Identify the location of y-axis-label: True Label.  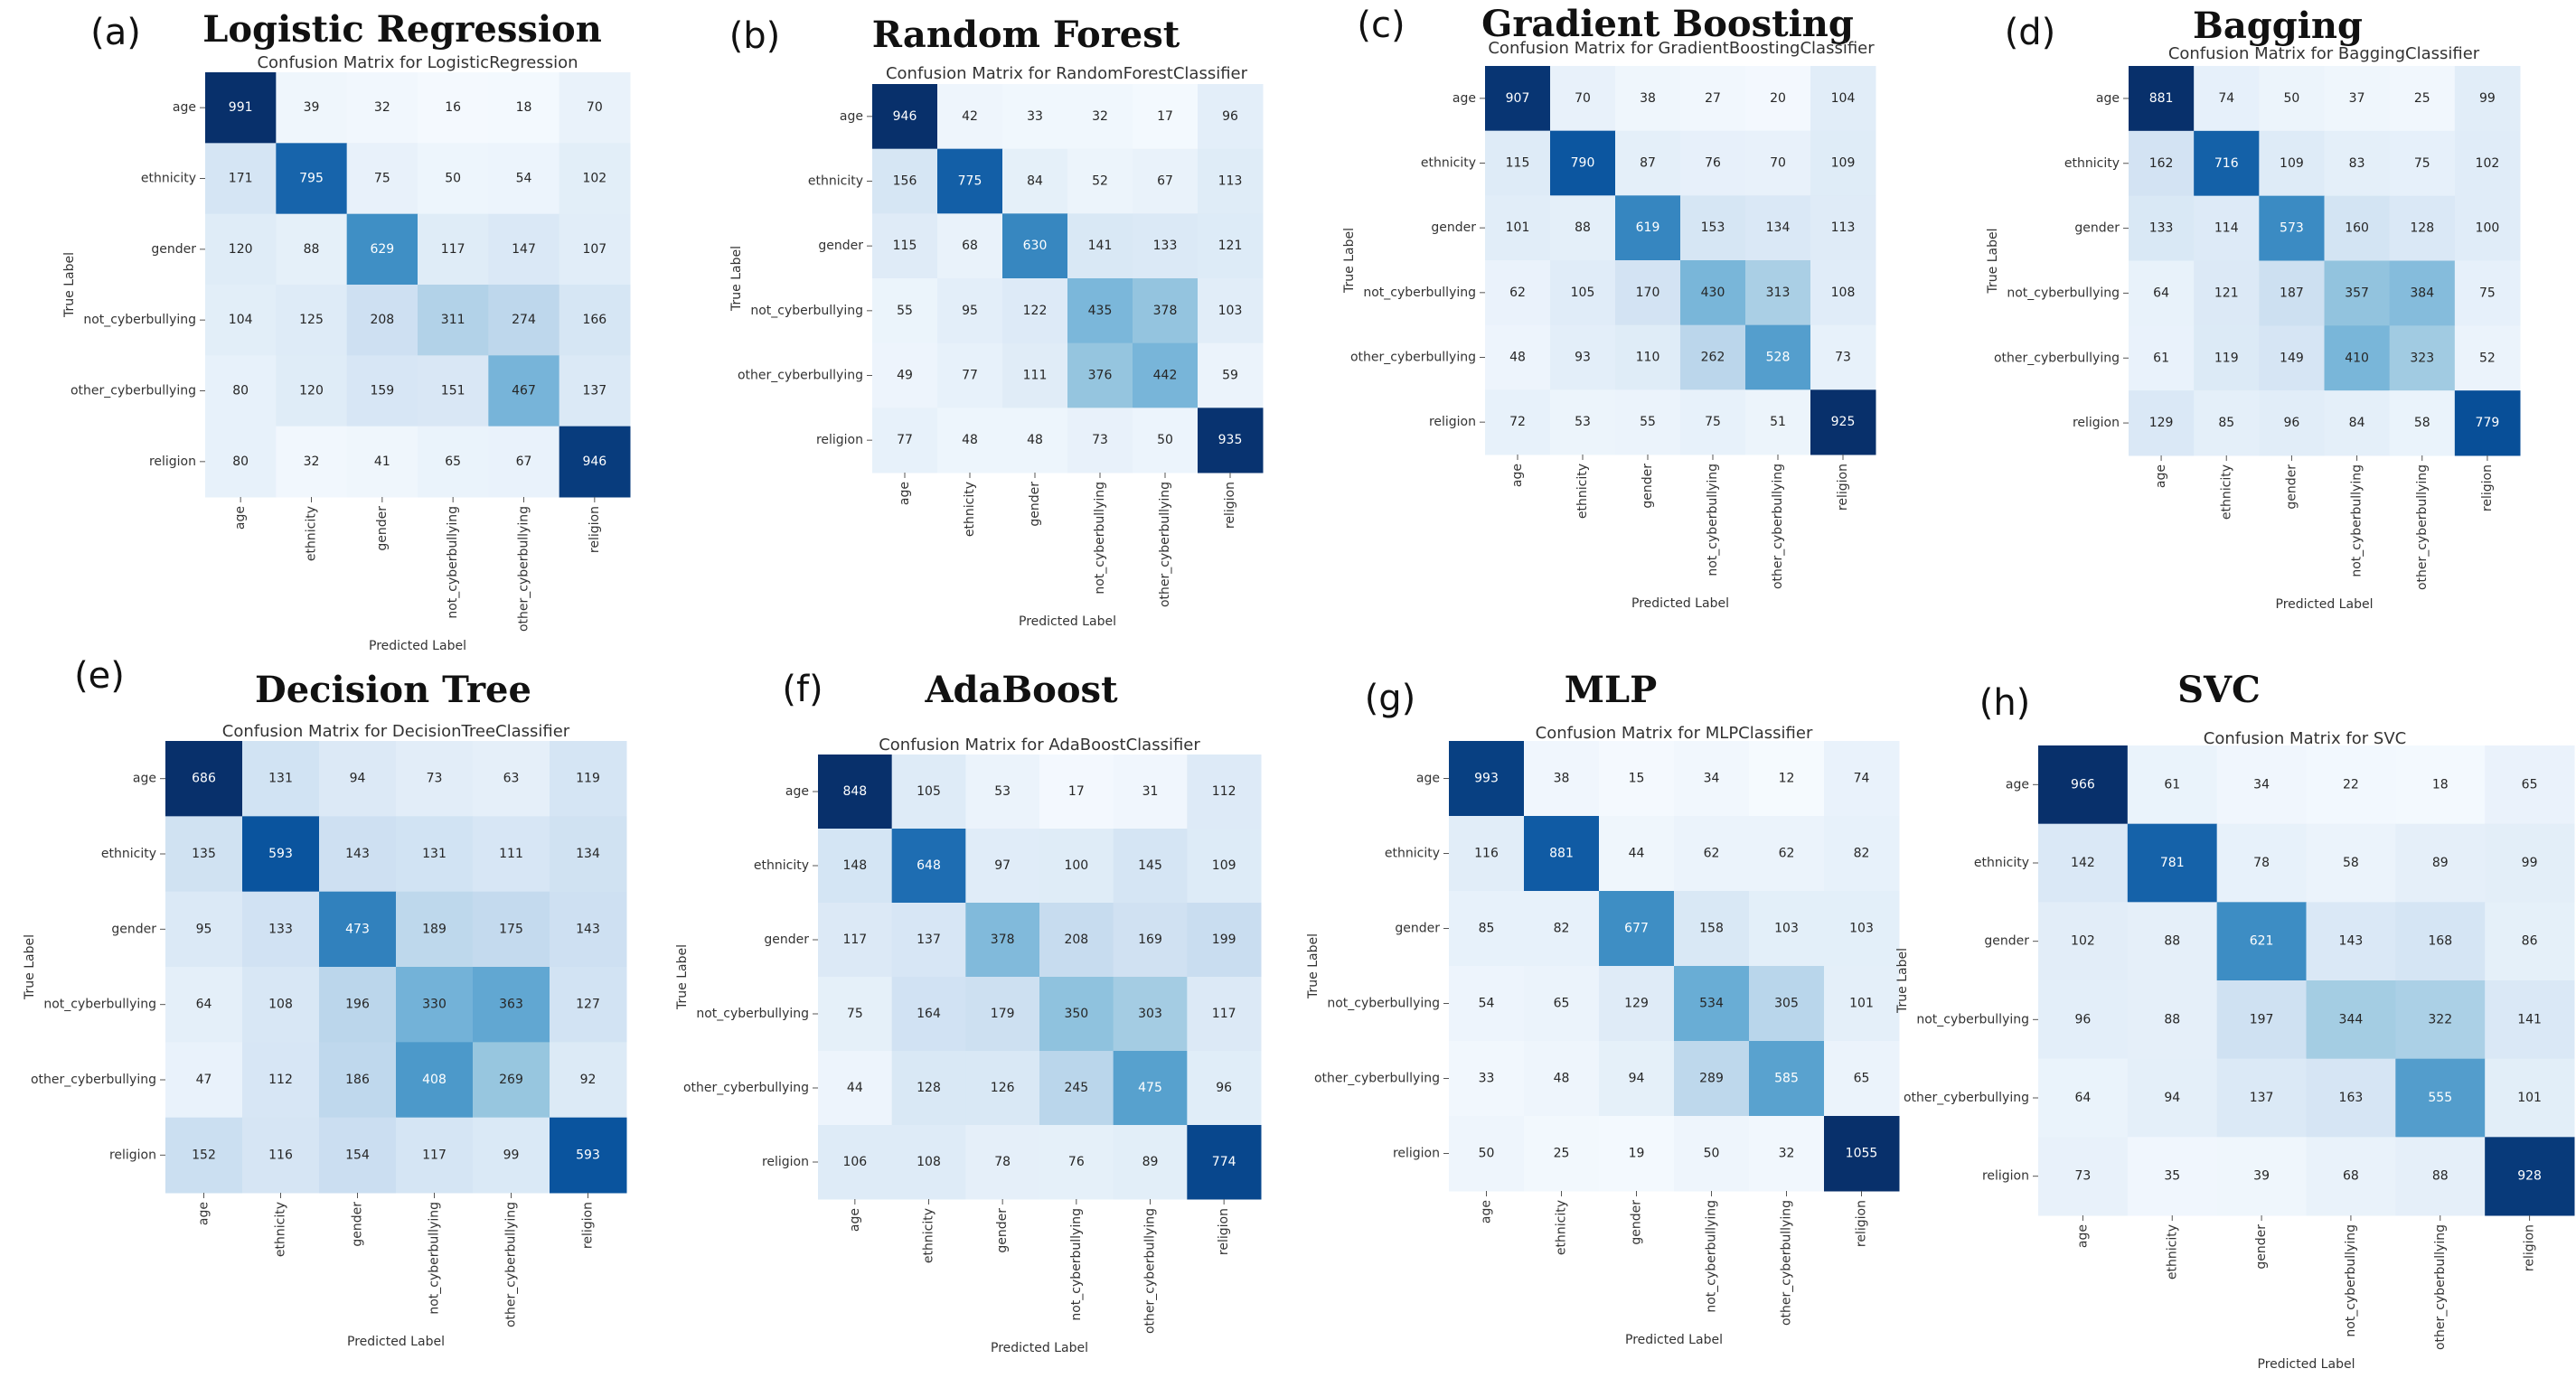
(683, 977).